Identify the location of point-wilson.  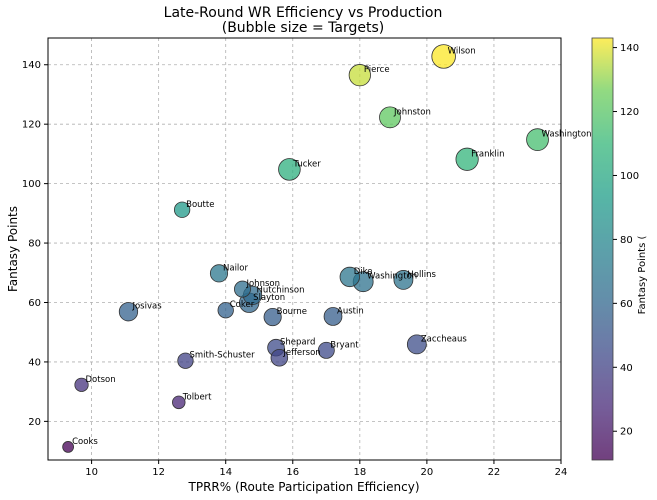
(443, 56).